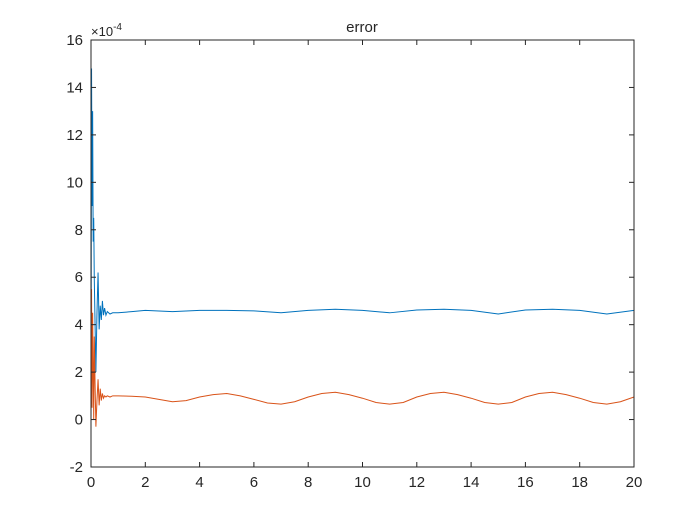 The width and height of the screenshot is (700, 530). I want to click on y-tick-label: 16, so click(74, 40).